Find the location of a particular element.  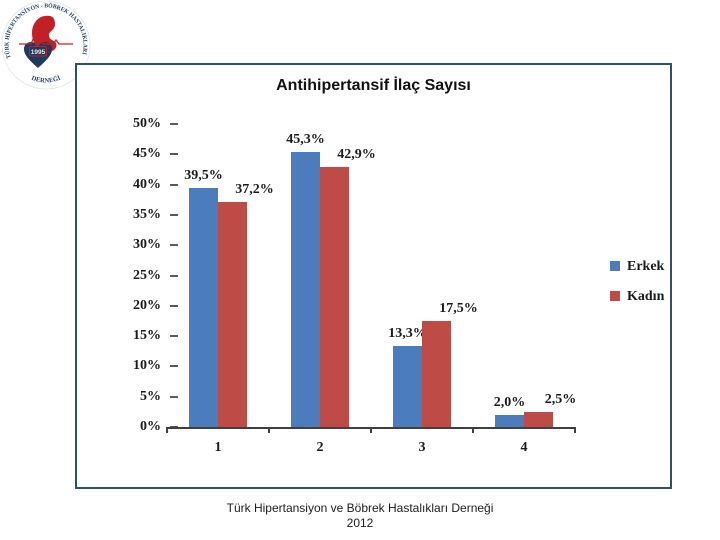

y-axis-label: 35% is located at coordinates (147, 214).